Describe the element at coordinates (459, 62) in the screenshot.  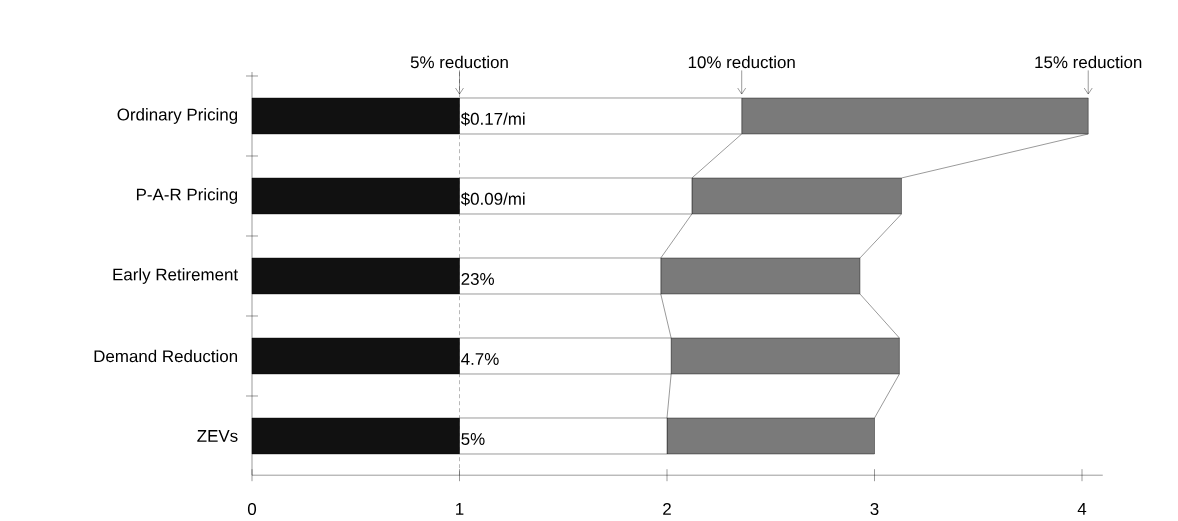
I see `annotation: 5% reduction` at that location.